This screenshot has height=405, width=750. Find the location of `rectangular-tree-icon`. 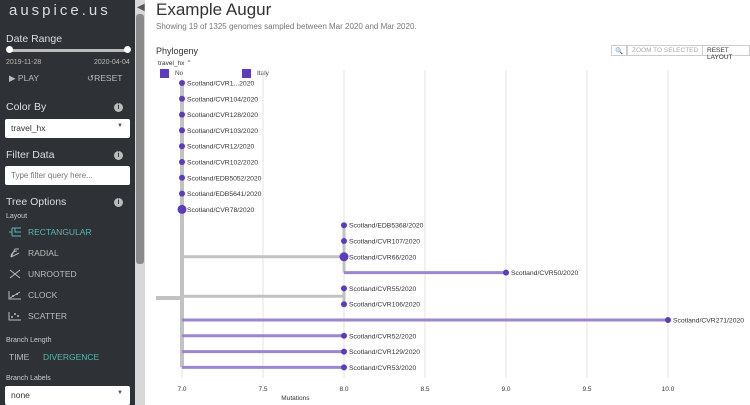

rectangular-tree-icon is located at coordinates (15, 232).